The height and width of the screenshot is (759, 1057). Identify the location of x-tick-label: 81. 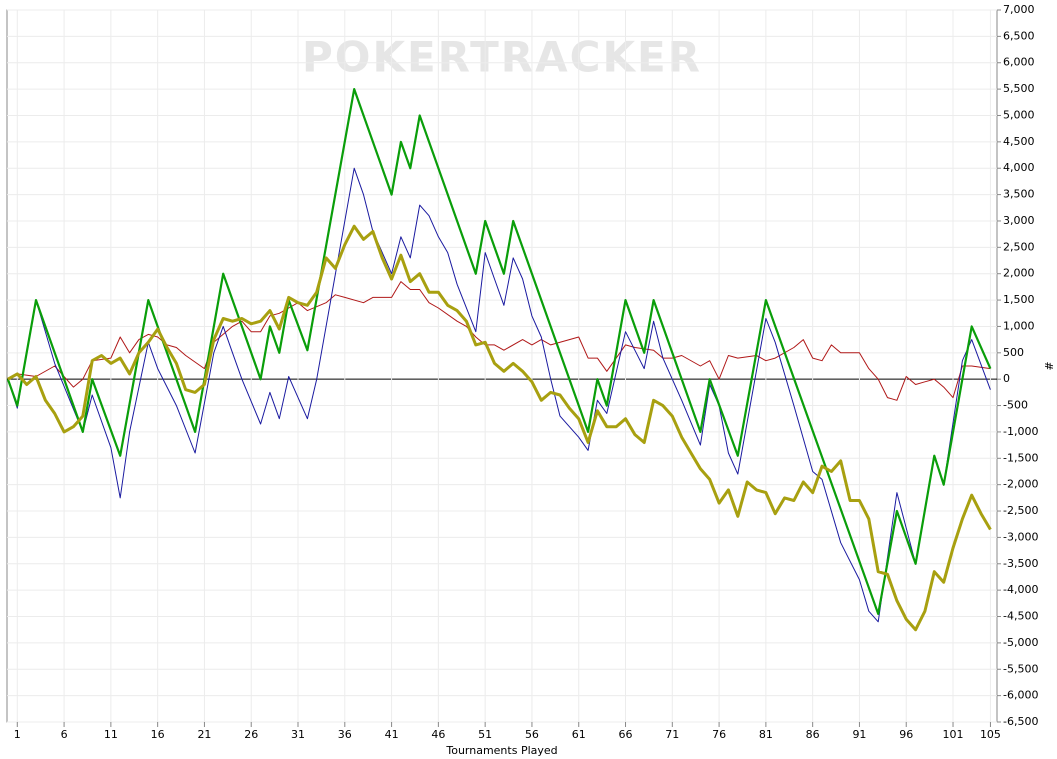
(766, 734).